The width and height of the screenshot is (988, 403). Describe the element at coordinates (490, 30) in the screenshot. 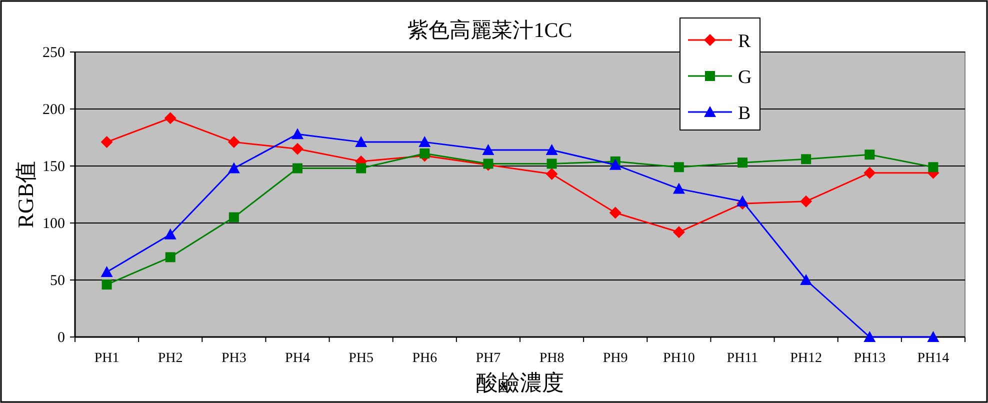

I see `chart-title: 紫色高麗菜汁1CC` at that location.